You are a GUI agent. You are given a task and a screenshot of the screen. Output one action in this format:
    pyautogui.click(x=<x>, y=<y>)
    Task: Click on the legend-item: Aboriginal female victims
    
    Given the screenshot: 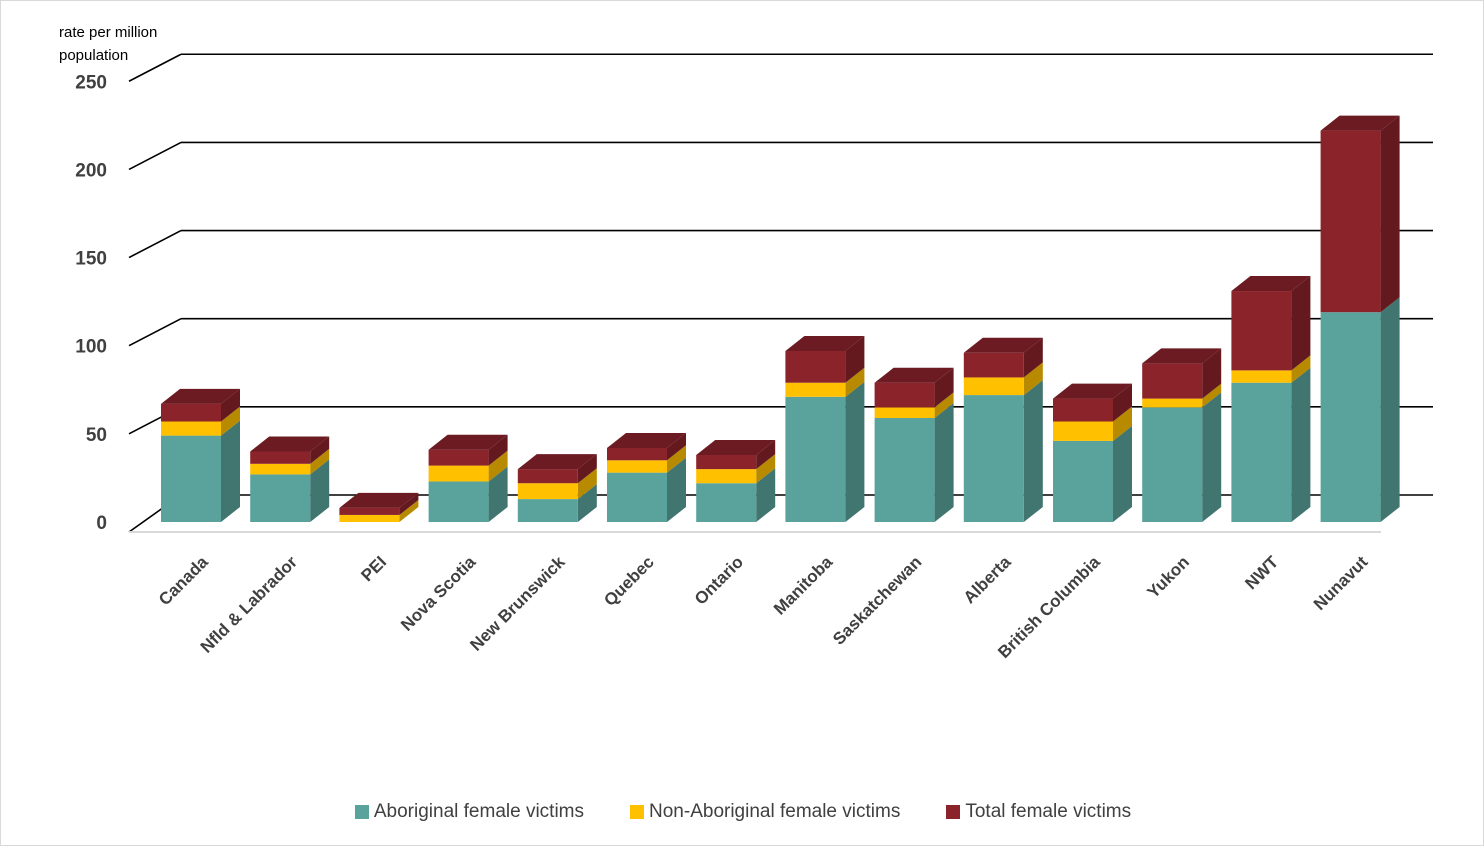 What is the action you would take?
    pyautogui.click(x=469, y=812)
    